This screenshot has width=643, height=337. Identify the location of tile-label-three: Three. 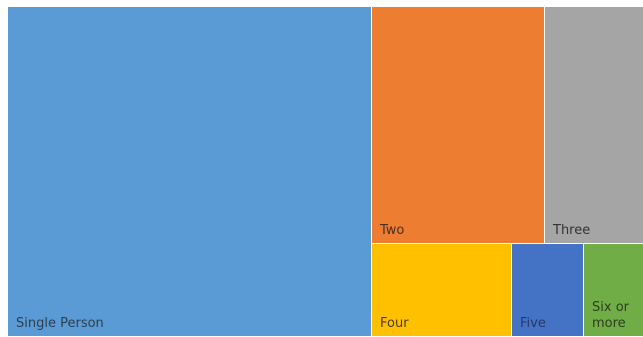
(571, 230).